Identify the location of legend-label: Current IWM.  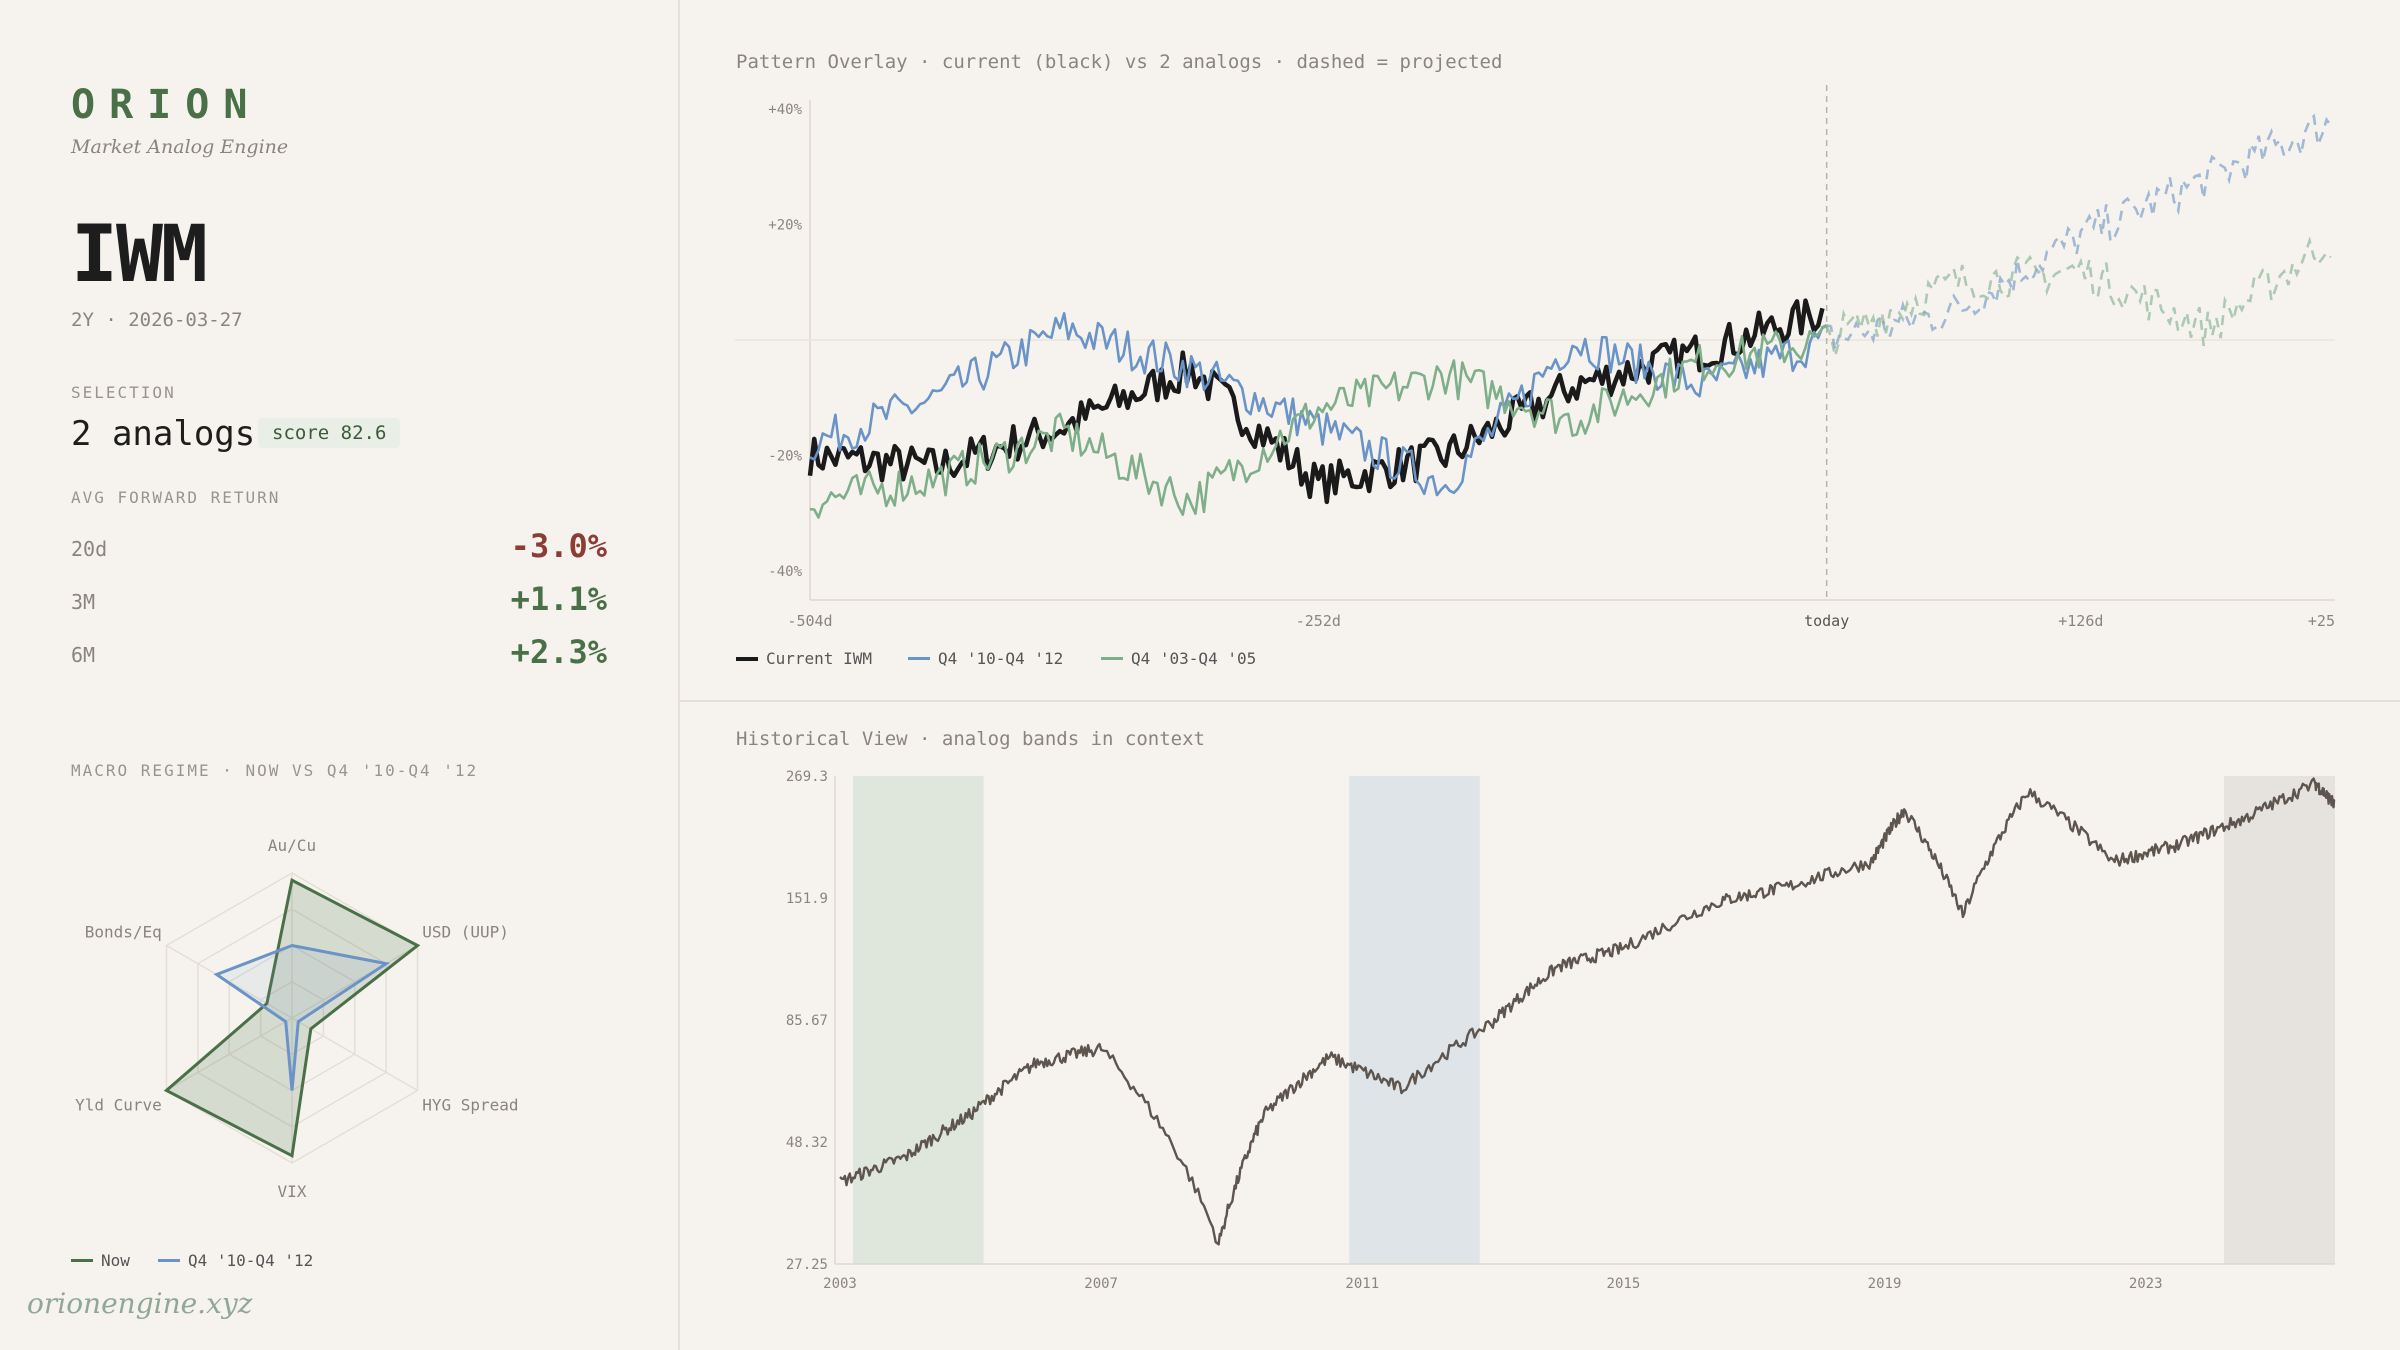
(819, 658).